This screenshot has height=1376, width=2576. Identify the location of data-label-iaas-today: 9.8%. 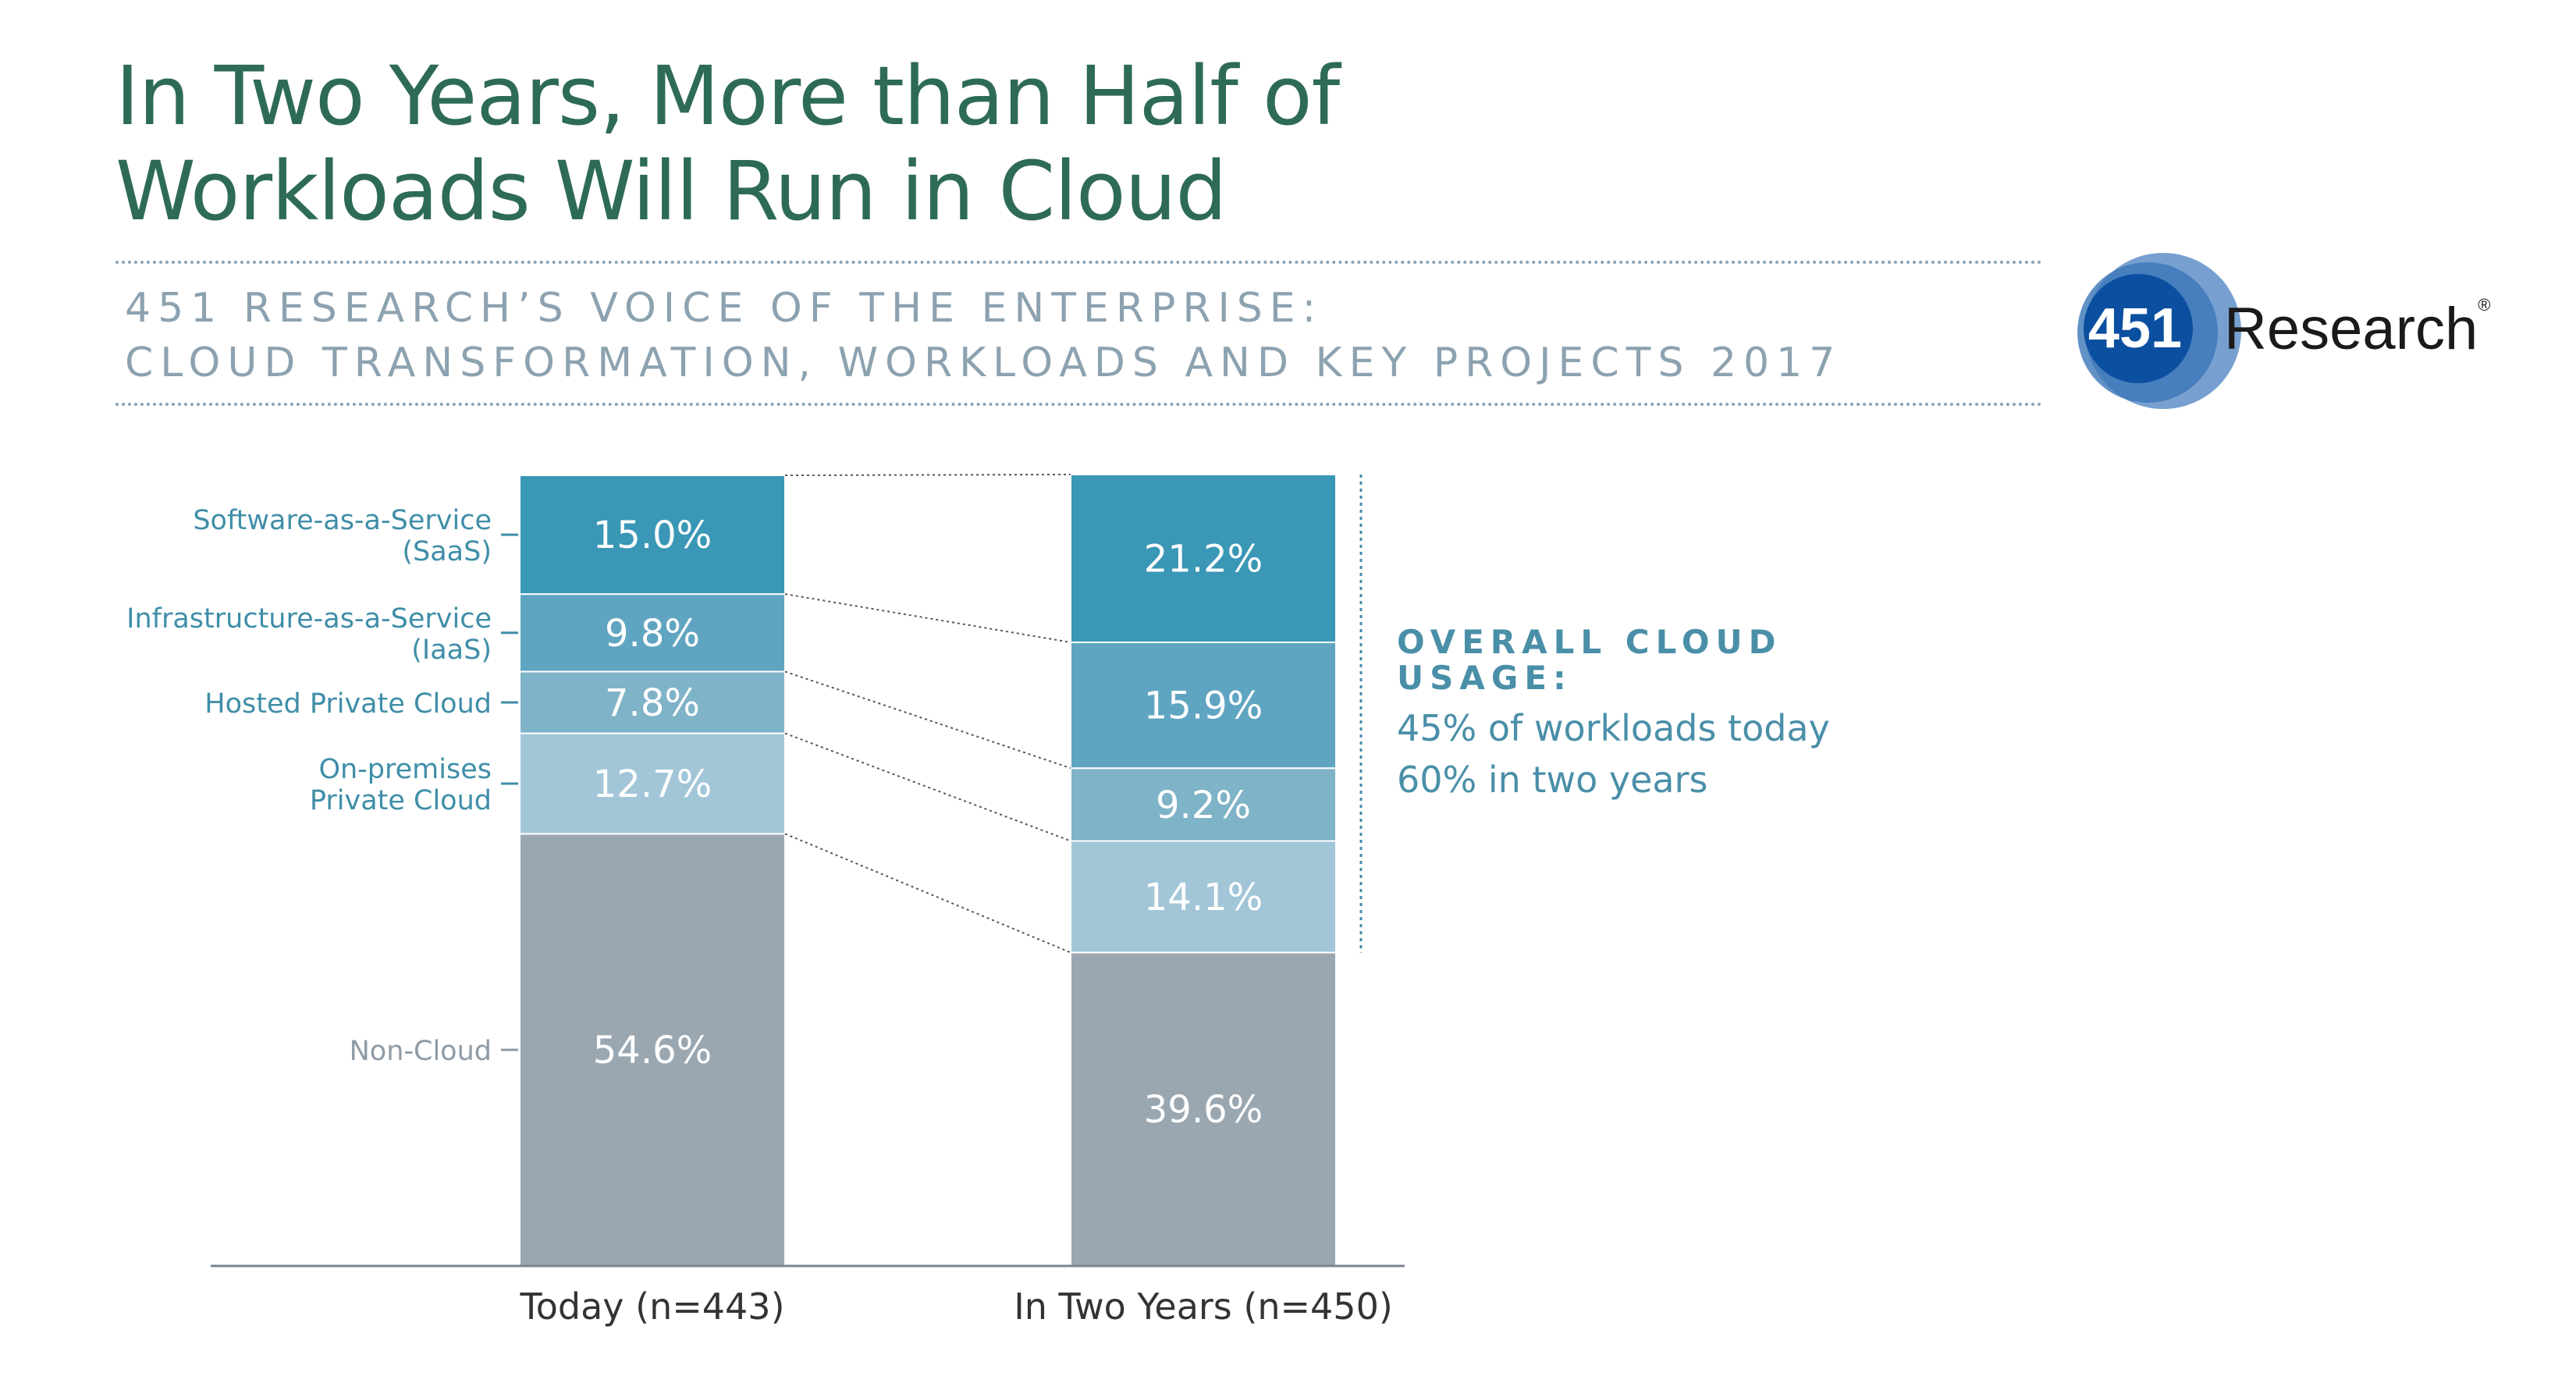
(652, 634).